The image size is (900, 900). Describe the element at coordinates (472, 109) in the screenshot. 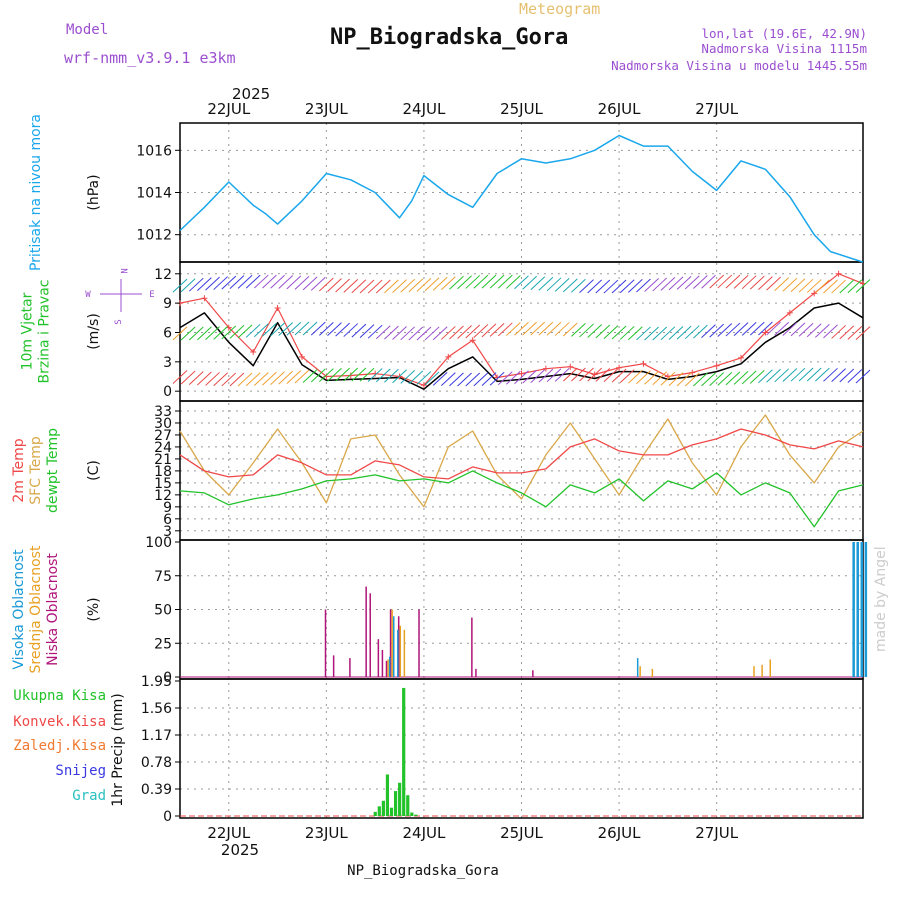

I see `top-date-axis: 22JUL 23JUL 24JUL 25JUL 26JUL 27JUL` at that location.